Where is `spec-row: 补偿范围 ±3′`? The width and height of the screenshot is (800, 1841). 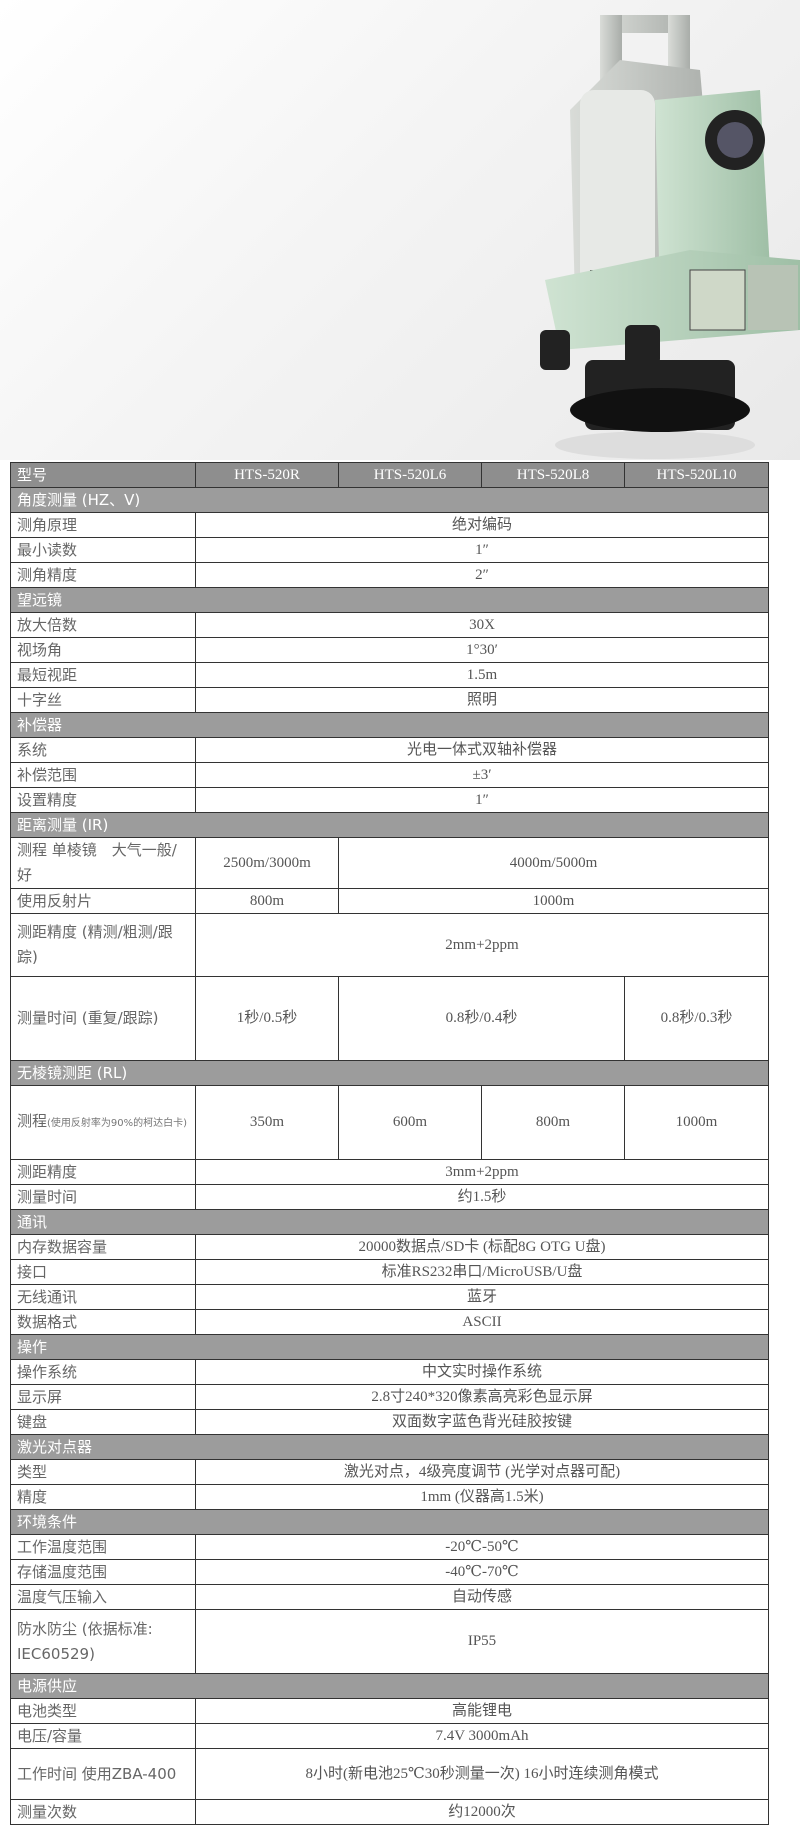
spec-row: 补偿范围 ±3′ is located at coordinates (389, 775).